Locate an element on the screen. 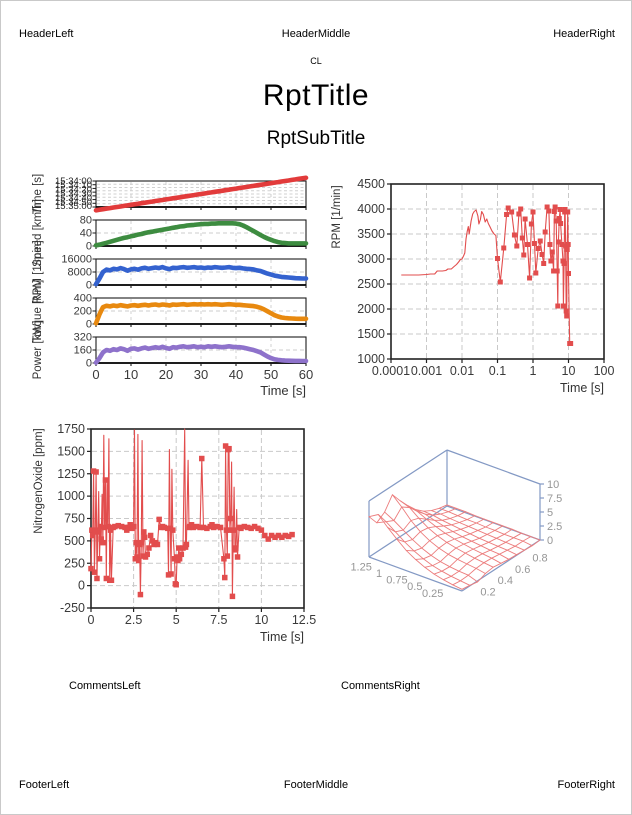 The image size is (632, 815). svg-text: 0.01 is located at coordinates (462, 371).